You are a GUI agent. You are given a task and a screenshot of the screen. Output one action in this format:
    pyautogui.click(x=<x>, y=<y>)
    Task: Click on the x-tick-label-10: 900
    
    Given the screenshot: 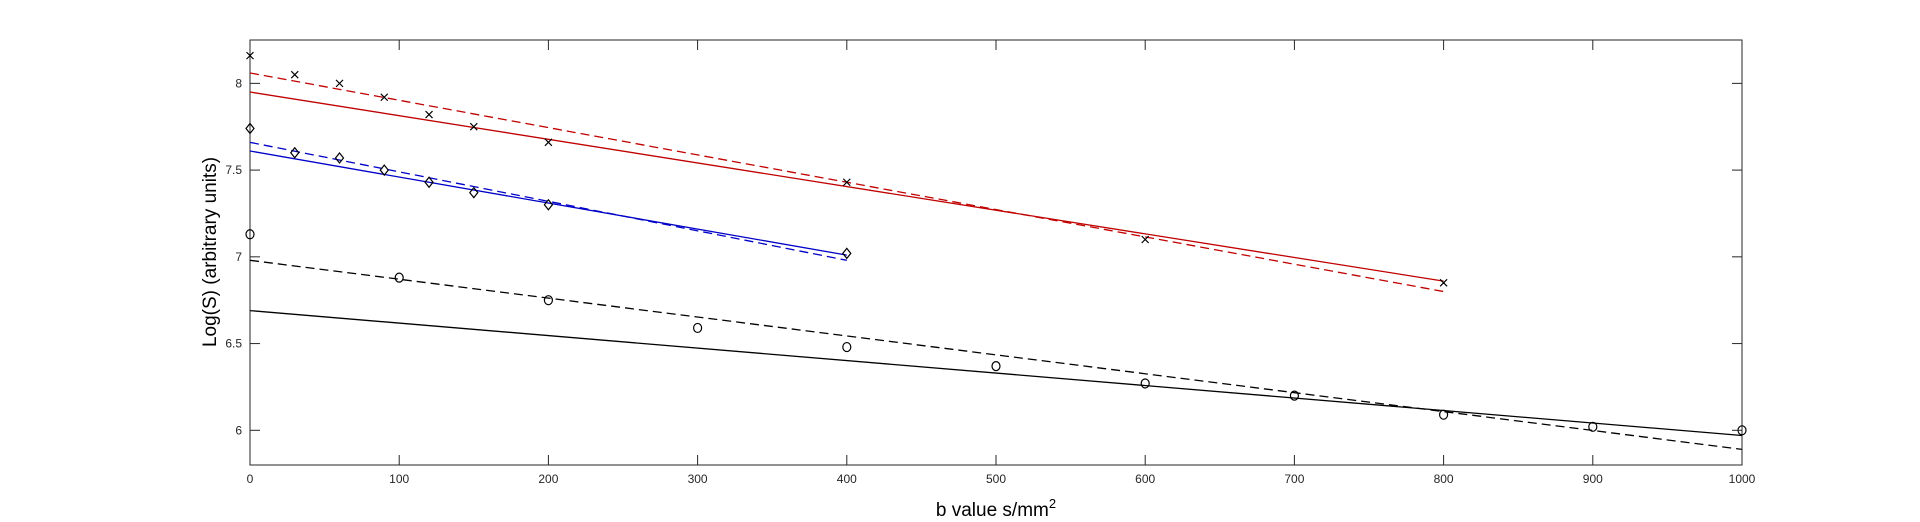 What is the action you would take?
    pyautogui.click(x=1593, y=479)
    